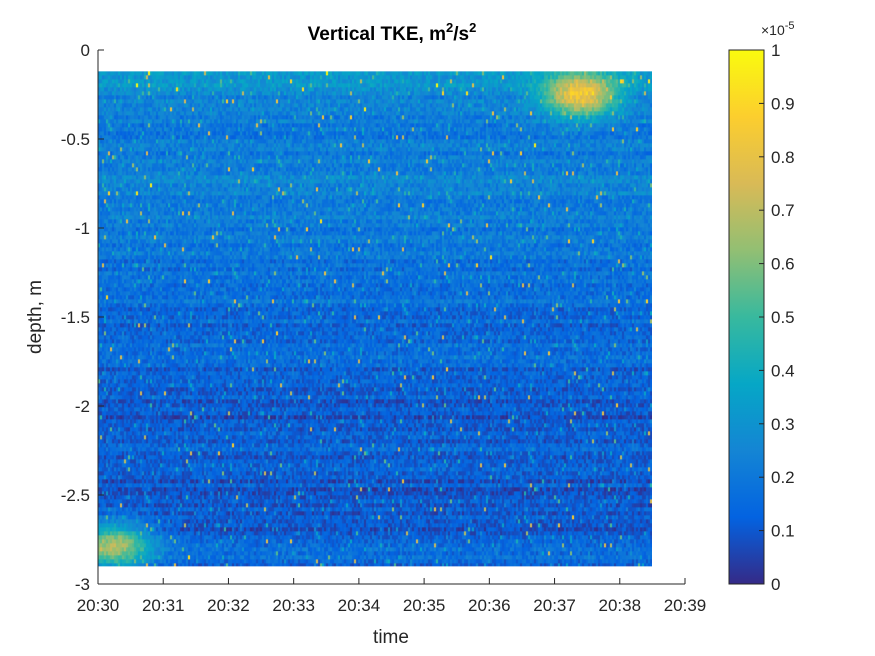  I want to click on y-ticks: 0 -0.5 -1 -1.5 -2 -2.5 -3, so click(82, 317).